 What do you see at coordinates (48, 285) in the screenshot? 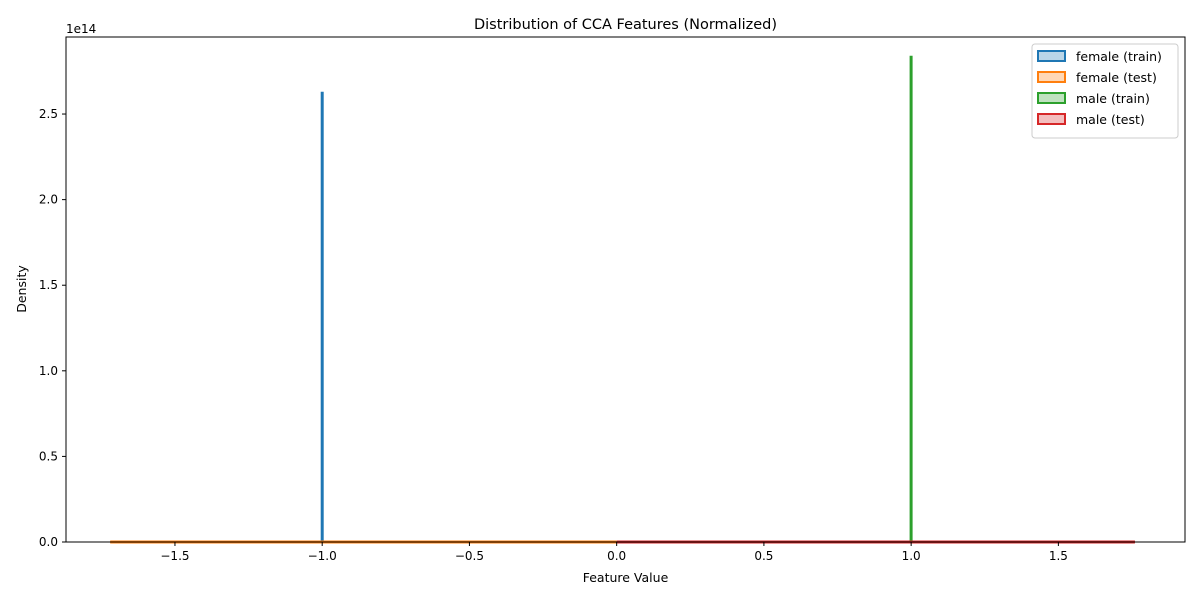
I see `y-tick-label: 1.5` at bounding box center [48, 285].